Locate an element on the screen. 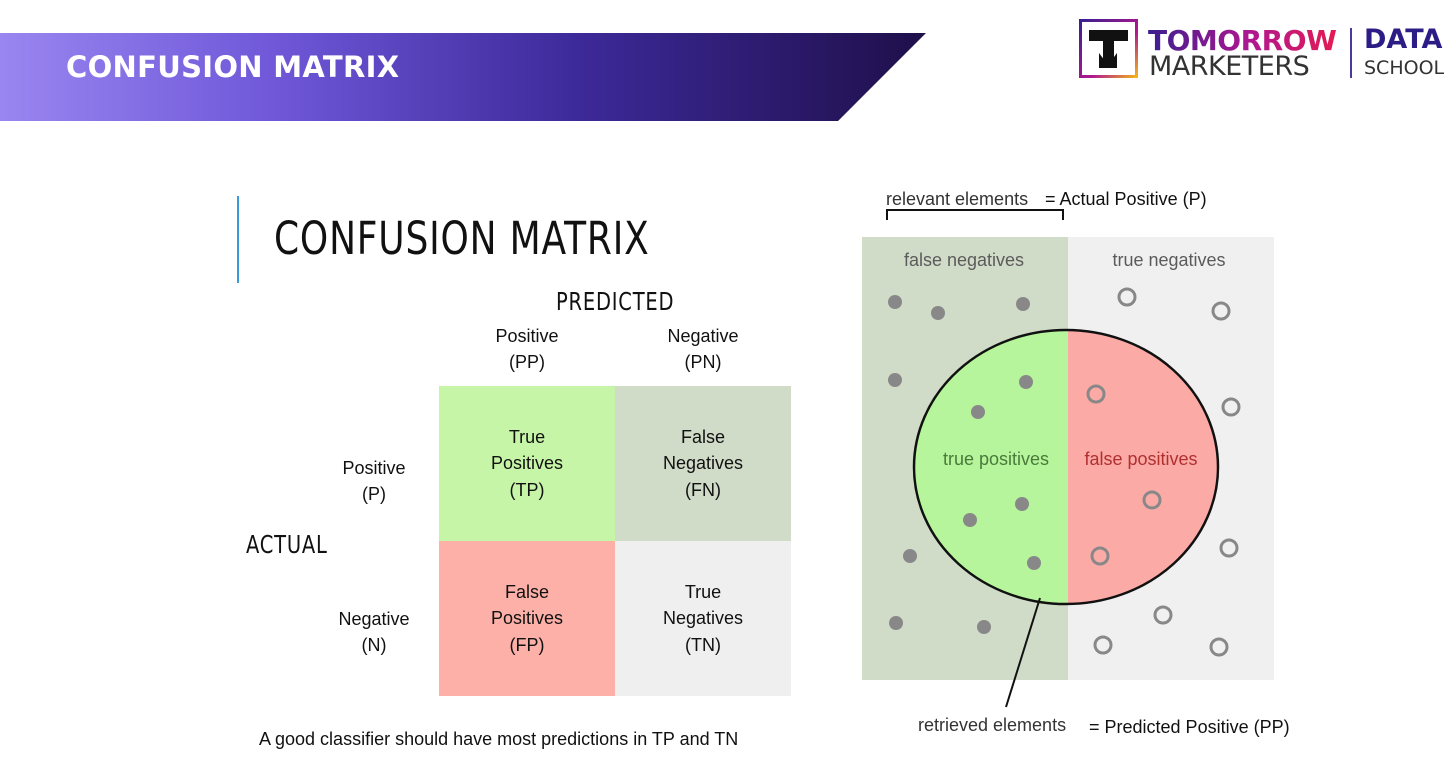 Image resolution: width=1456 pixels, height=772 pixels. relevant-elements-label: relevant elements is located at coordinates (957, 199).